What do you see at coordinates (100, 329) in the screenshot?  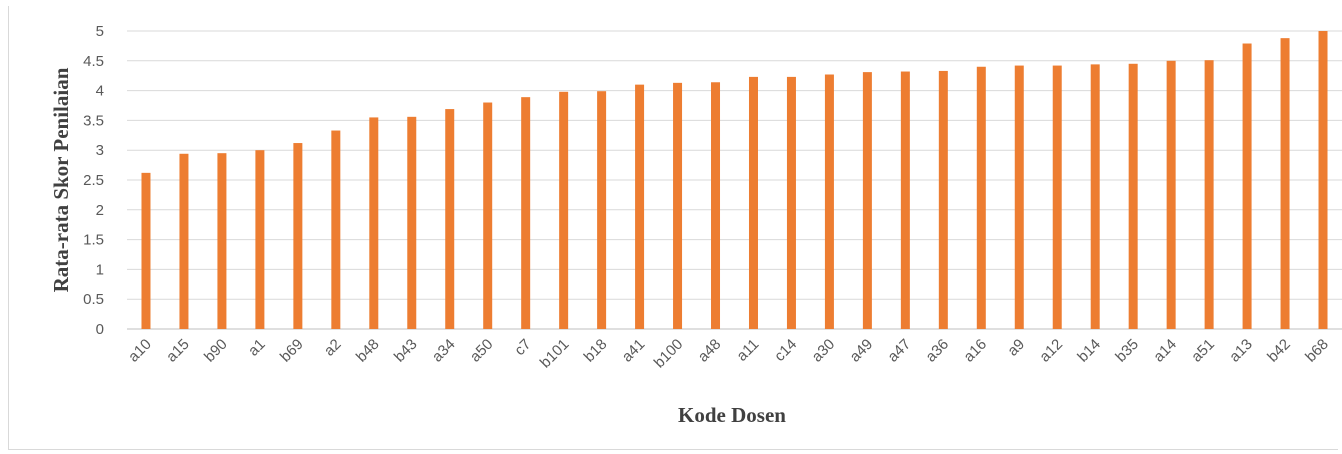 I see `y-tick-label: 0` at bounding box center [100, 329].